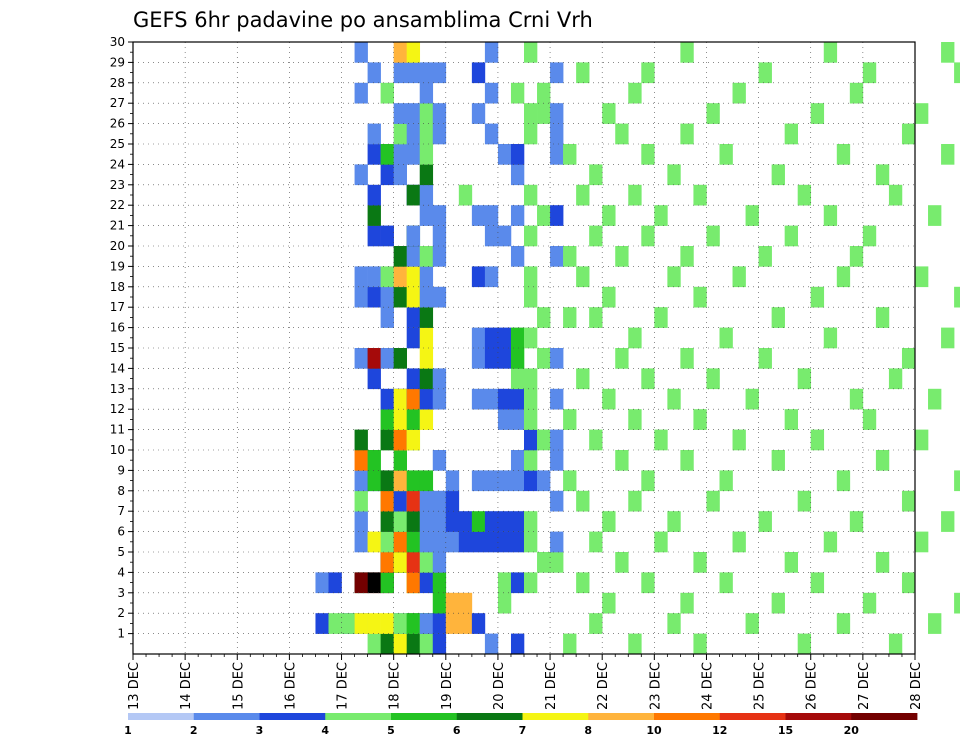 The height and width of the screenshot is (742, 960). I want to click on y-tick-label: 4, so click(121, 572).